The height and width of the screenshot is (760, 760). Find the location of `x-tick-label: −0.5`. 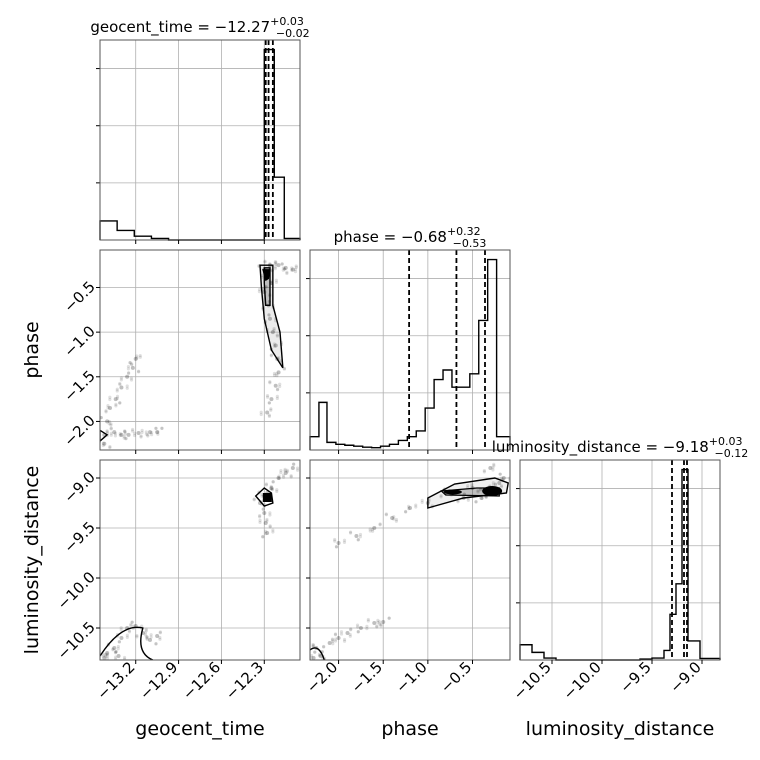

x-tick-label: −0.5 is located at coordinates (456, 677).